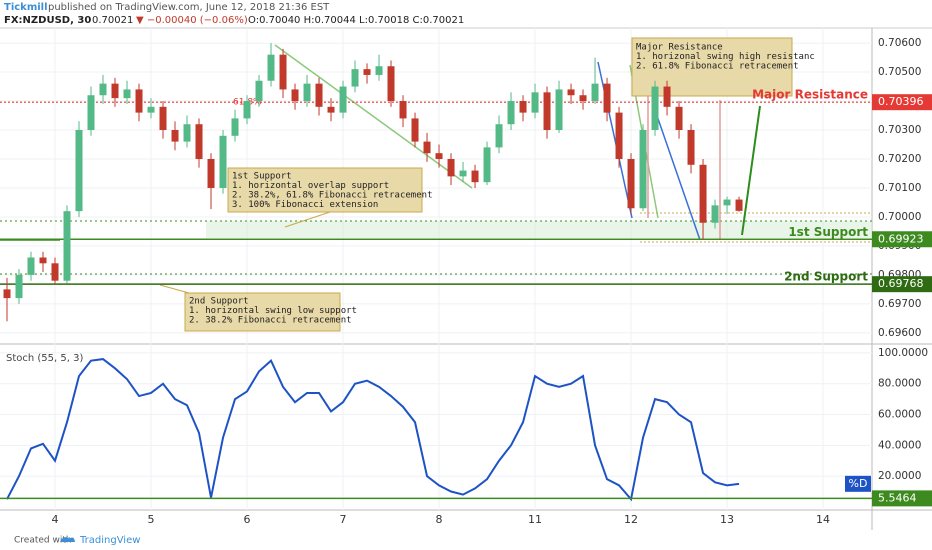 This screenshot has height=550, width=932. Describe the element at coordinates (535, 519) in the screenshot. I see `x-tick-label: 11` at that location.